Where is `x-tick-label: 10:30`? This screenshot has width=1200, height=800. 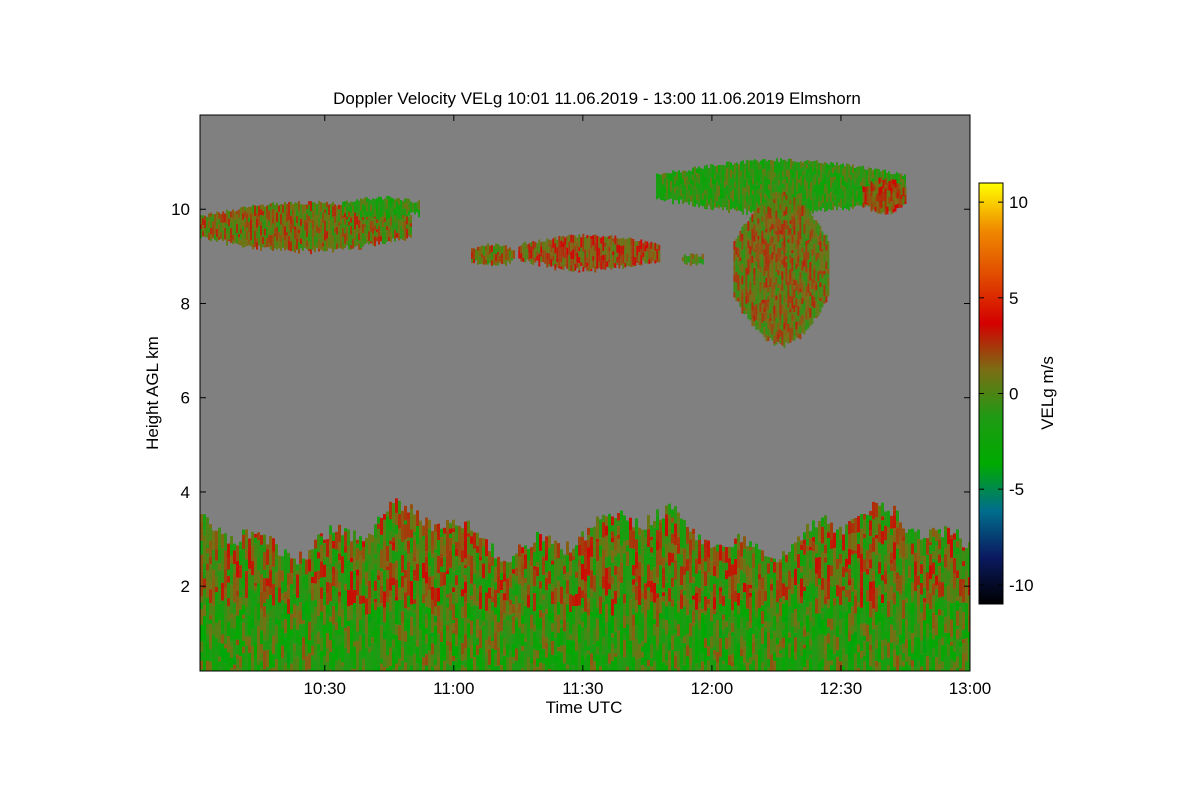
x-tick-label: 10:30 is located at coordinates (324, 688).